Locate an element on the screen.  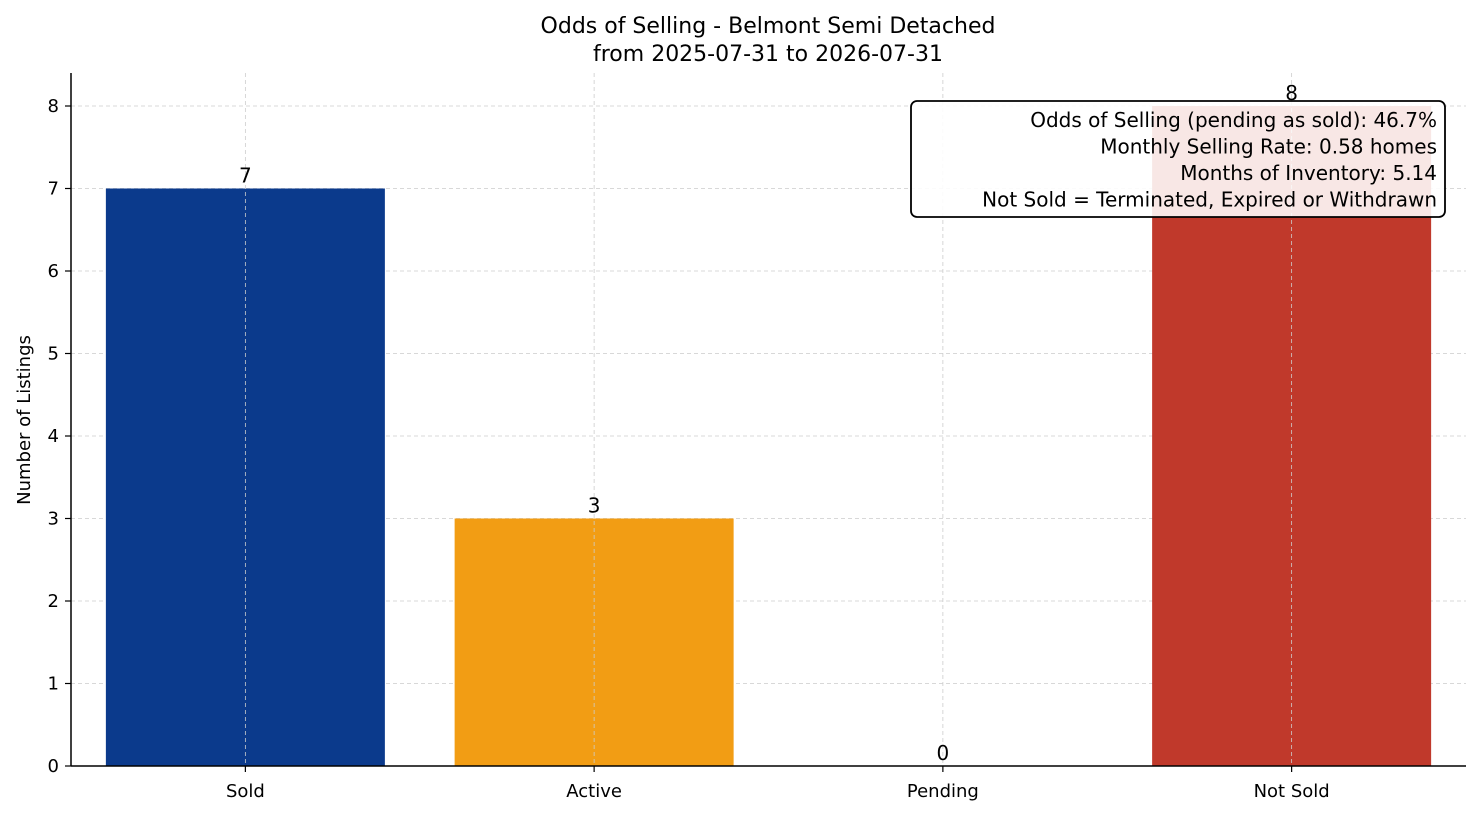
data-label: 8 is located at coordinates (1291, 93).